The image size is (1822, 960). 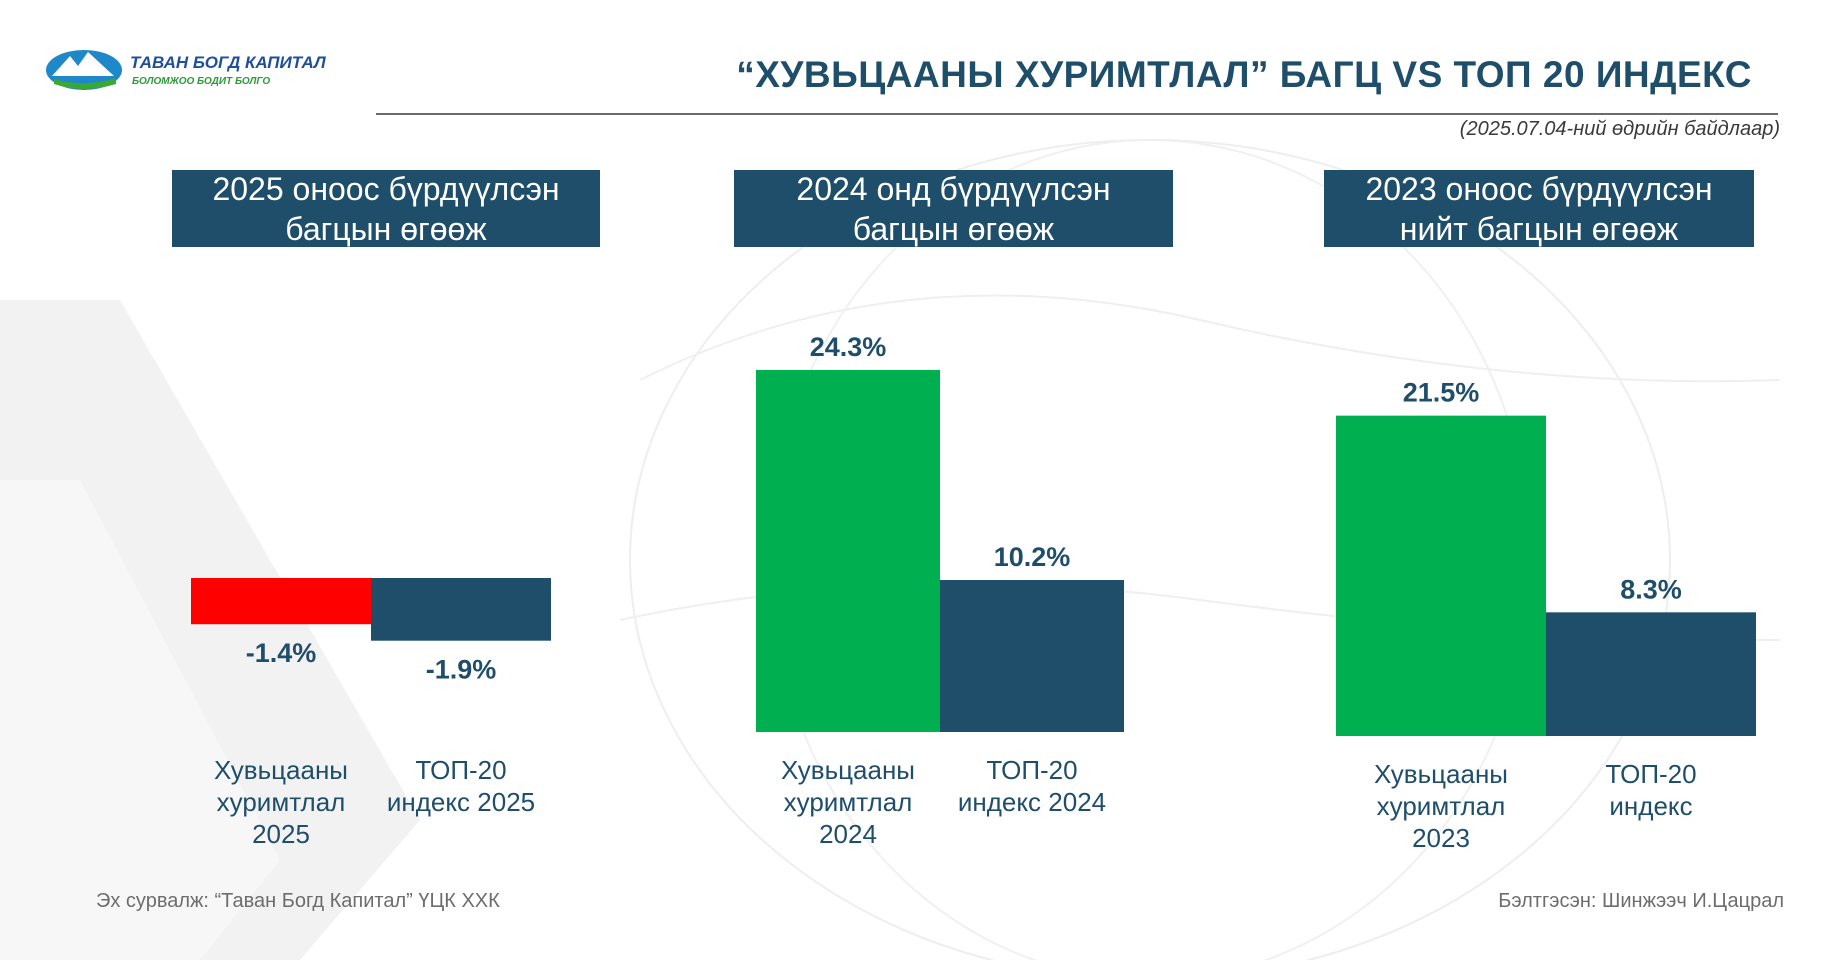 What do you see at coordinates (281, 653) in the screenshot?
I see `data-label: -1.4%` at bounding box center [281, 653].